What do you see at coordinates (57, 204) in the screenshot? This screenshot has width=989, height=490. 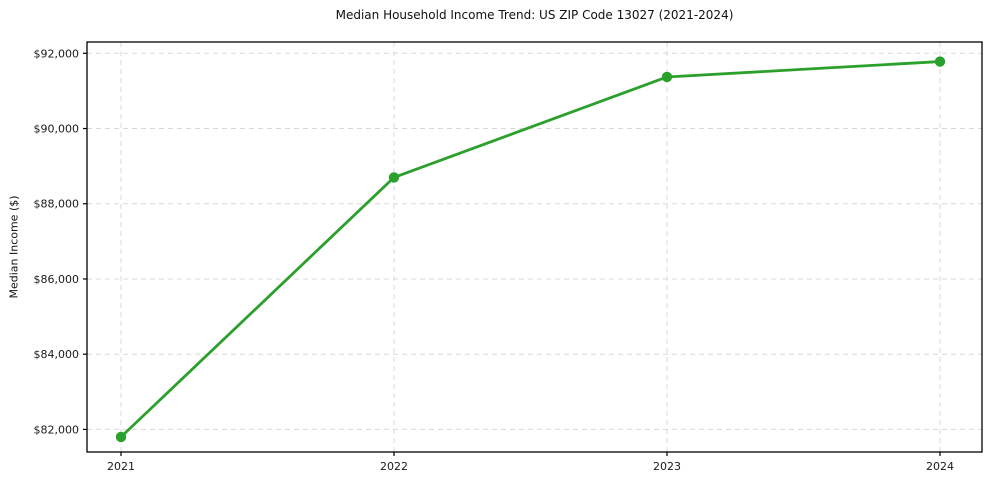 I see `y-tick-label: $88,000` at bounding box center [57, 204].